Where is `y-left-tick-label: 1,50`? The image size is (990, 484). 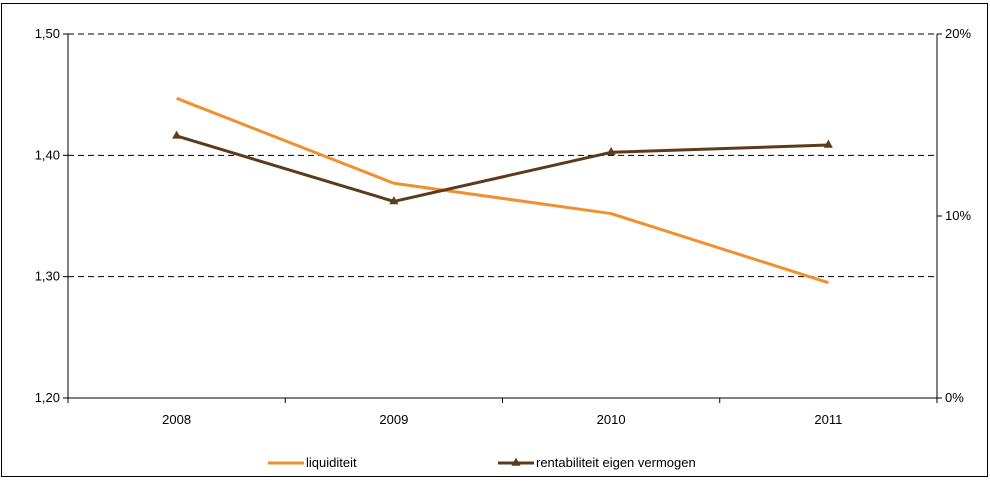 y-left-tick-label: 1,50 is located at coordinates (47, 33).